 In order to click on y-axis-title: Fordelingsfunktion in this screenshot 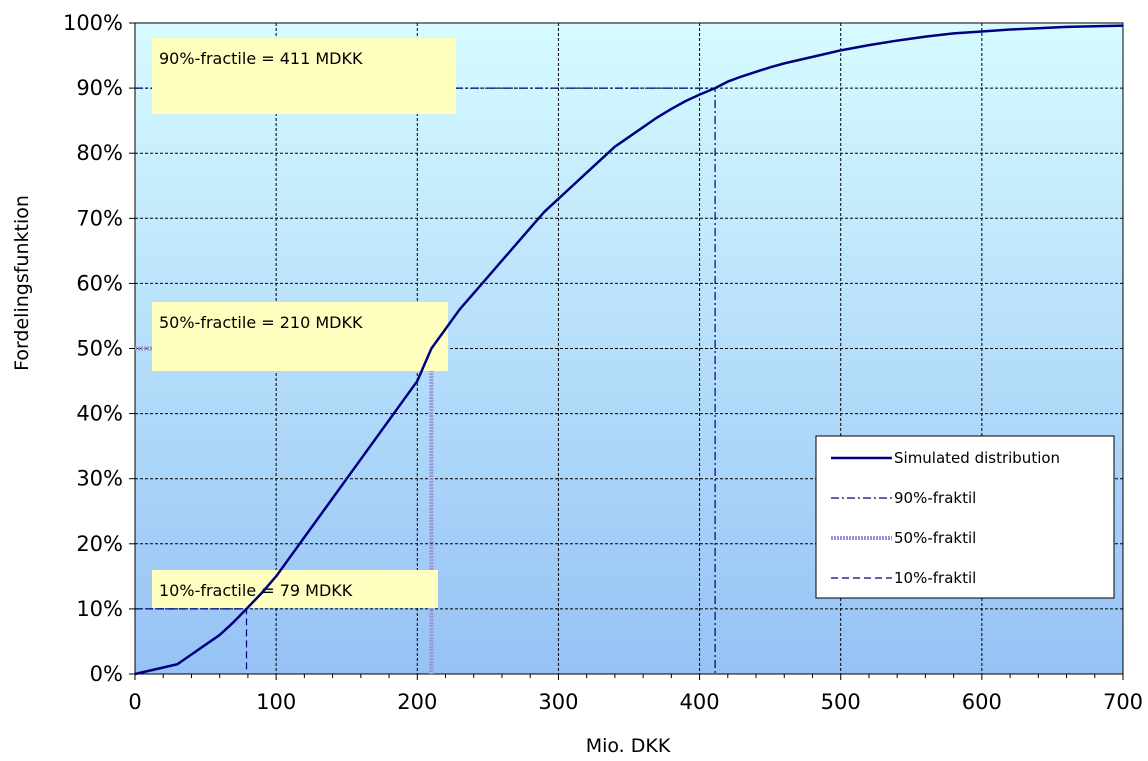, I will do `click(22, 283)`.